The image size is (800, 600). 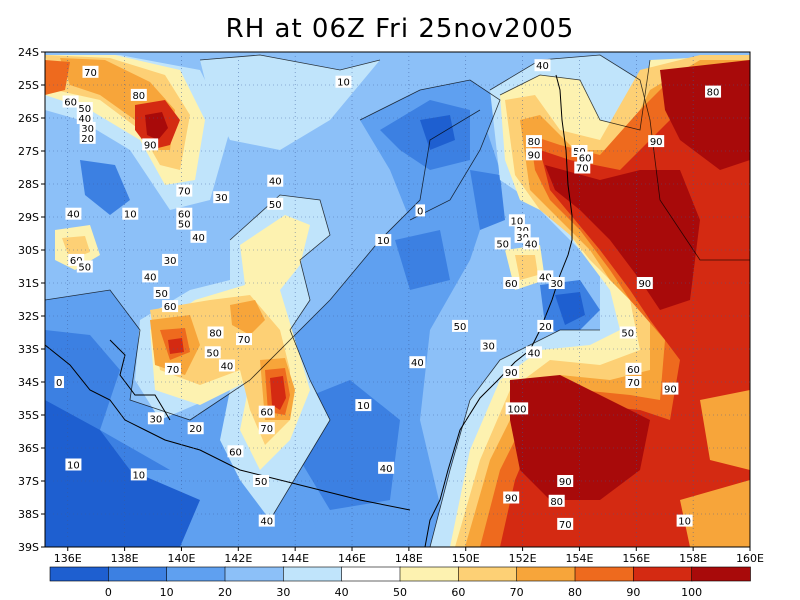 I want to click on lon-label: 150E, so click(x=466, y=558).